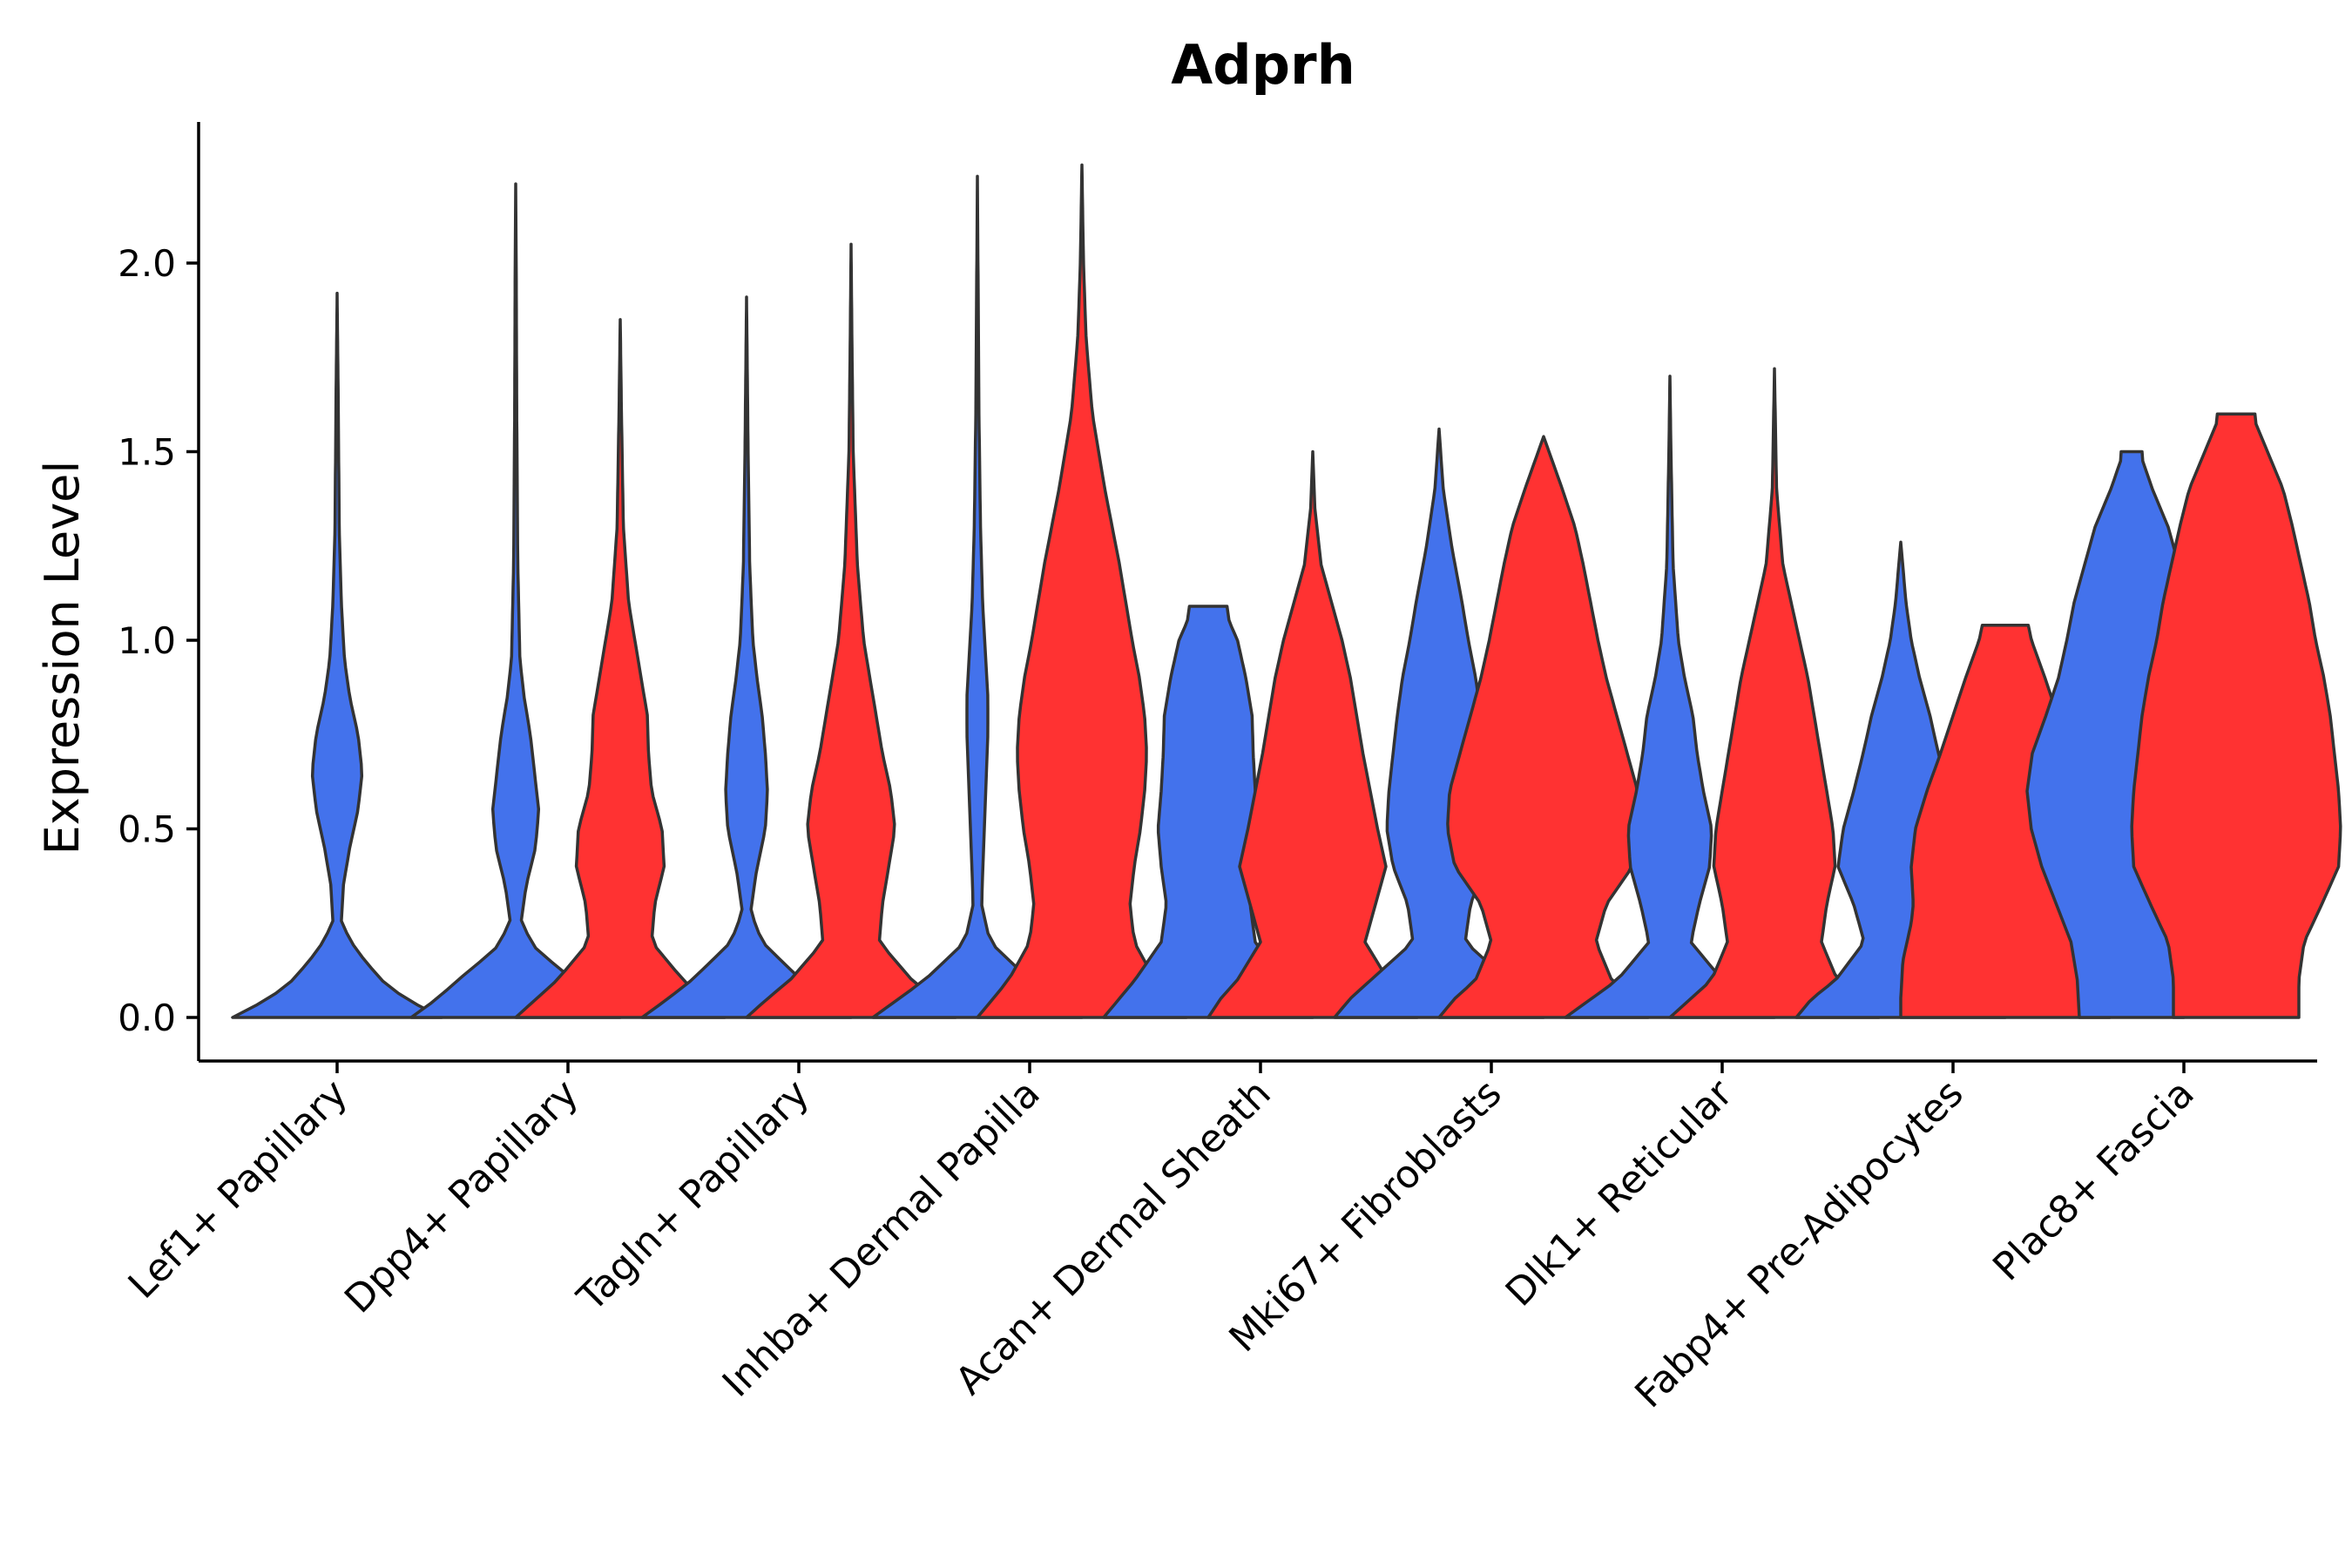  What do you see at coordinates (238, 1189) in the screenshot?
I see `x-tick-label: Lef1+ Papillary` at bounding box center [238, 1189].